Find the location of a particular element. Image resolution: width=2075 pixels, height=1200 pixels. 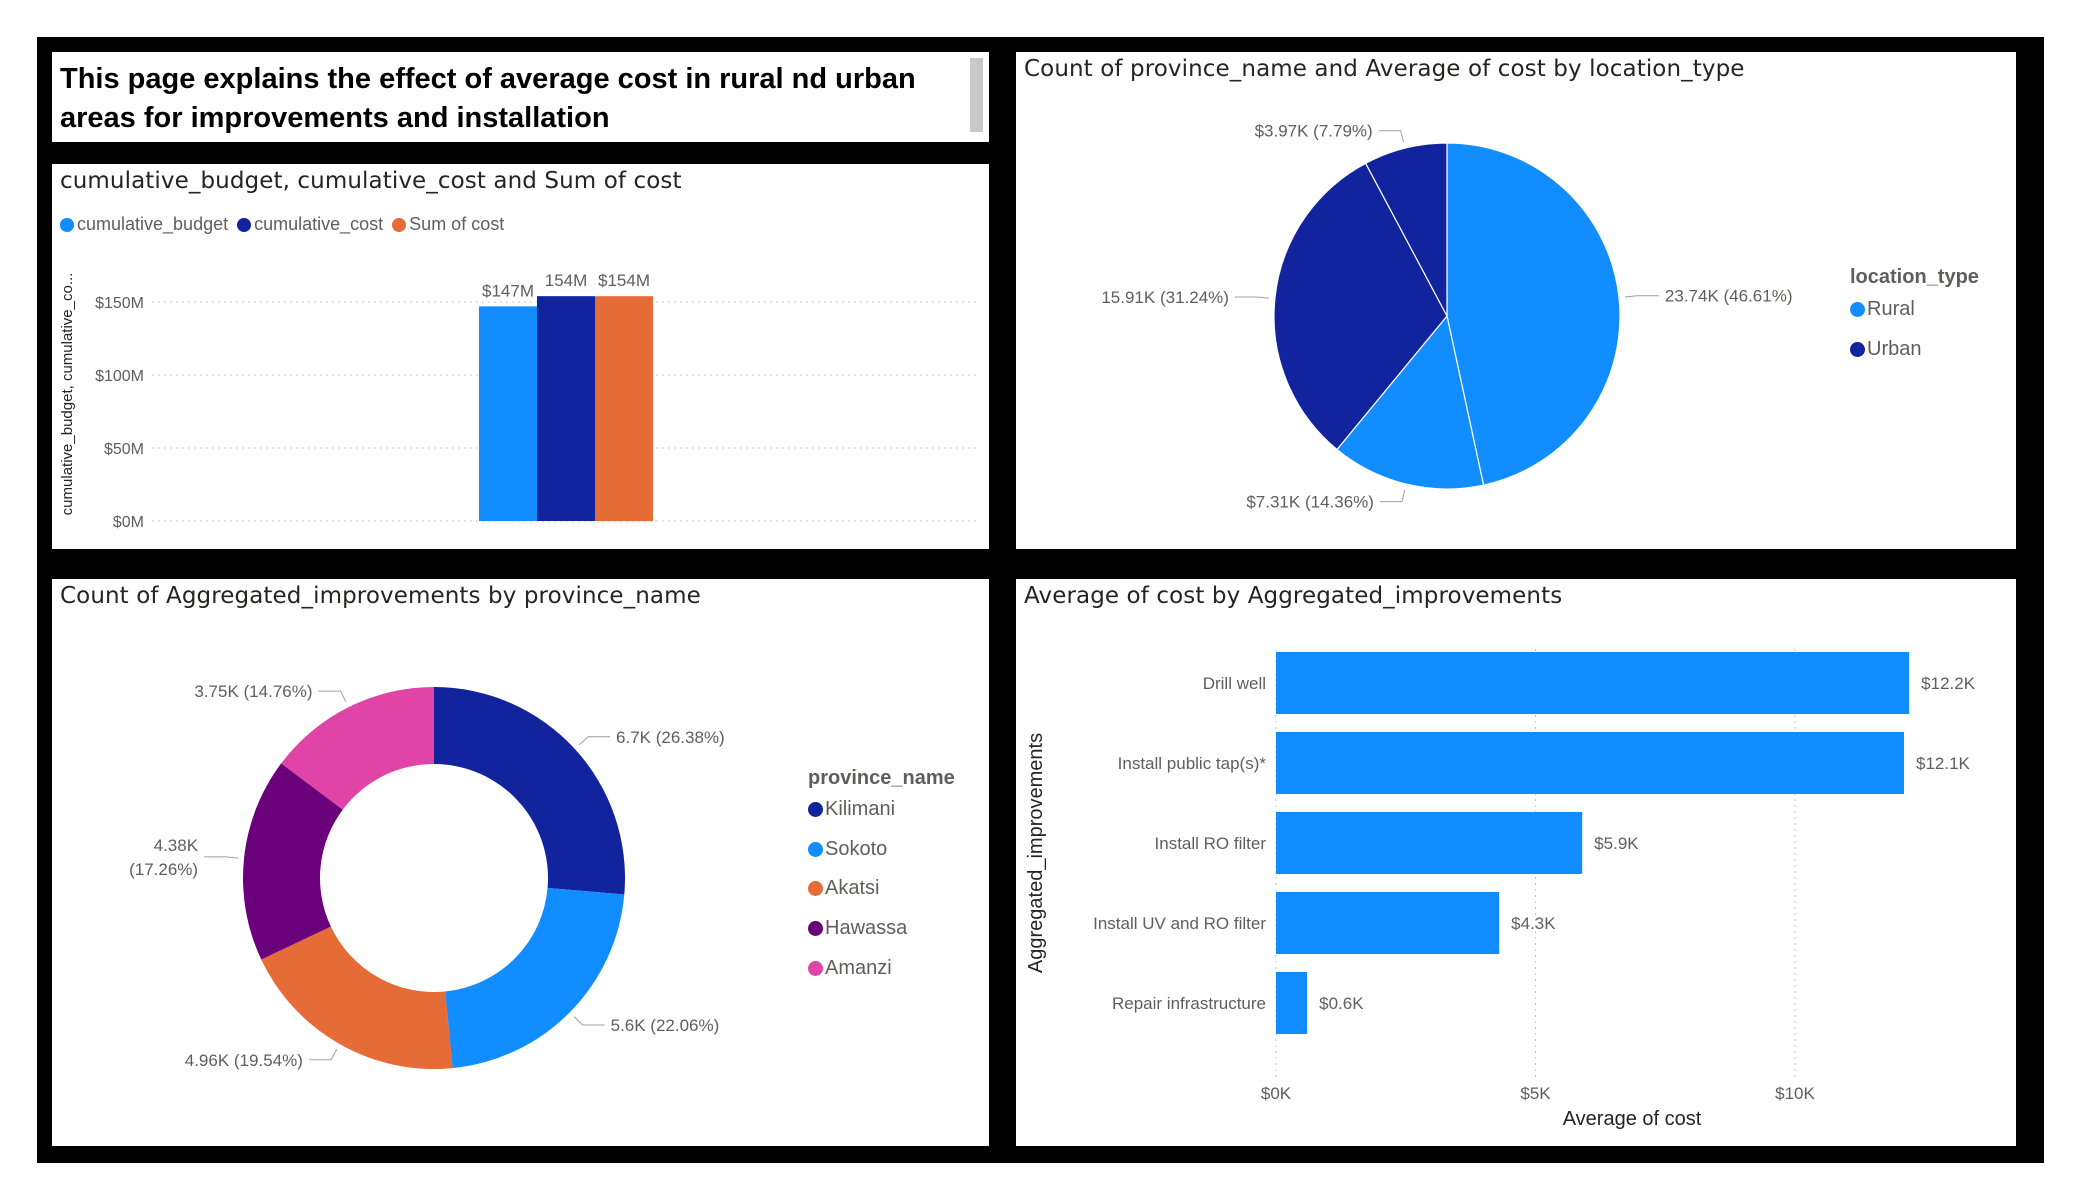

province-donut-data-label: 4.38K is located at coordinates (176, 845).